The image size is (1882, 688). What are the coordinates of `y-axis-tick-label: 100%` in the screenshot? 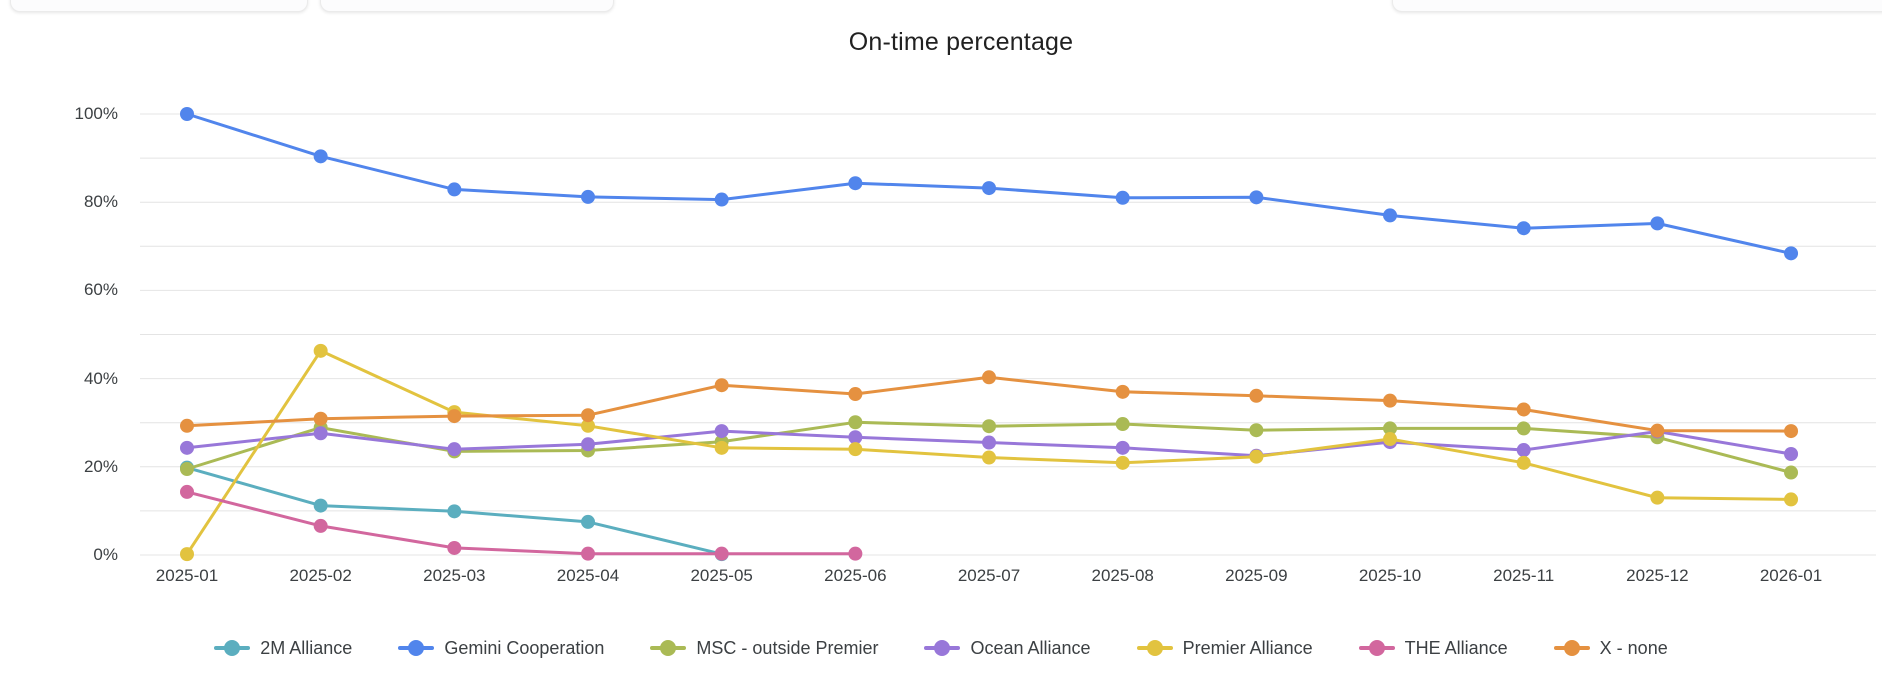 It's located at (96, 113).